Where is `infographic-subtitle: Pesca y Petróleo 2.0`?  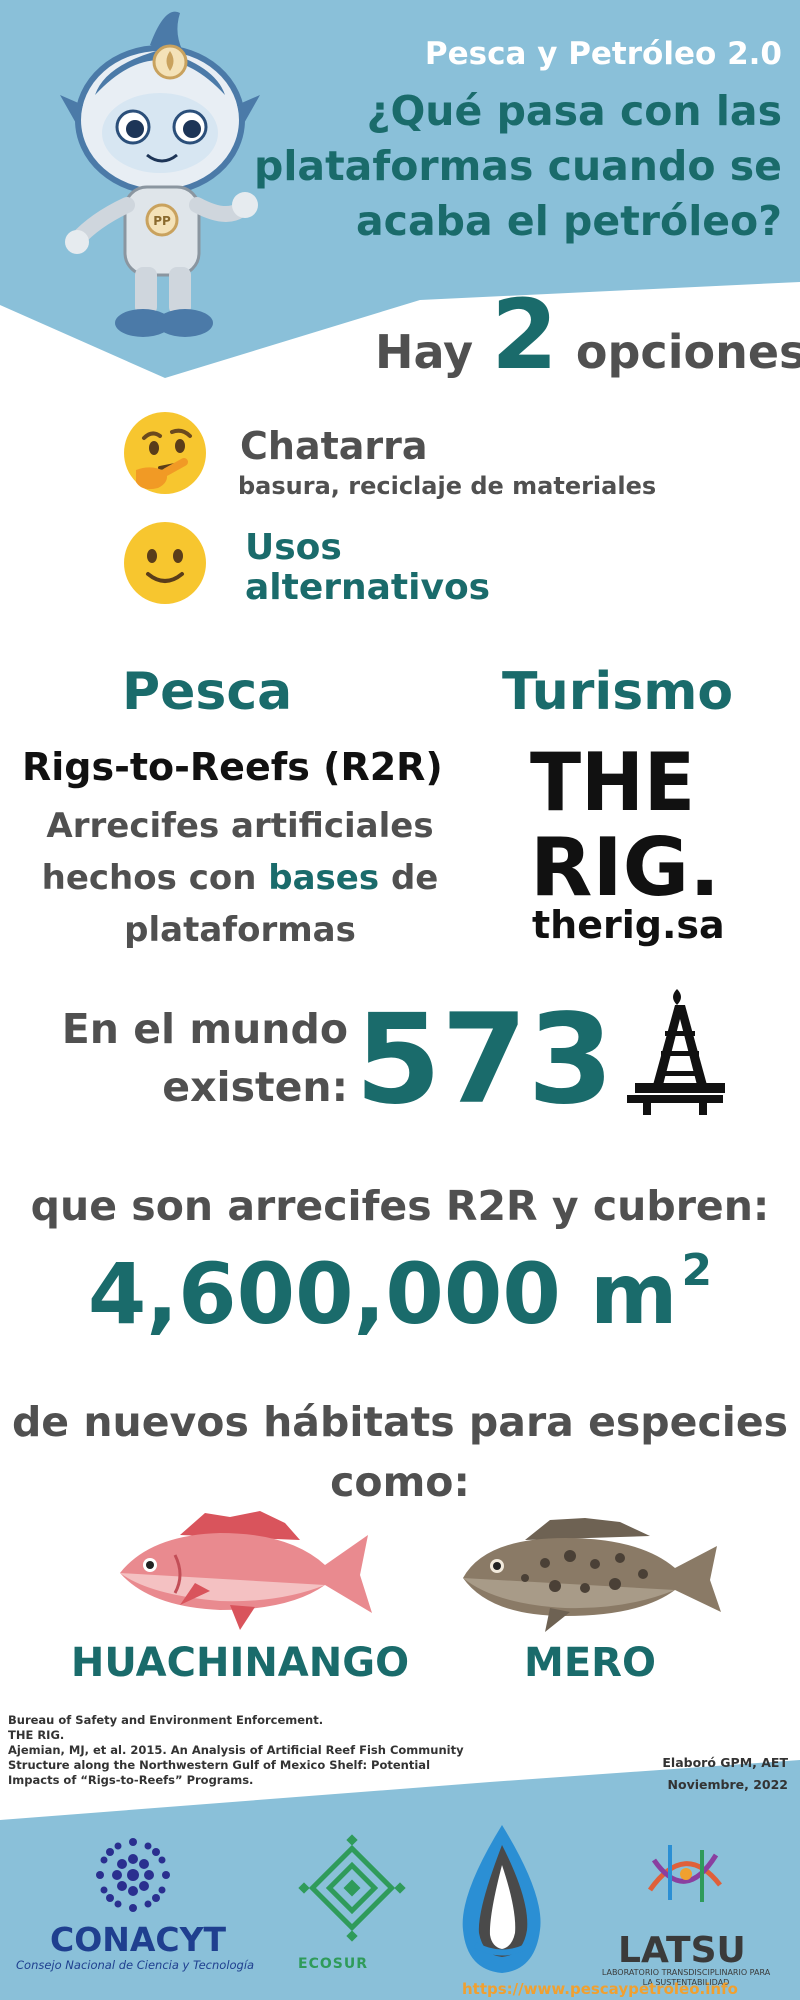 infographic-subtitle: Pesca y Petróleo 2.0 is located at coordinates (603, 54).